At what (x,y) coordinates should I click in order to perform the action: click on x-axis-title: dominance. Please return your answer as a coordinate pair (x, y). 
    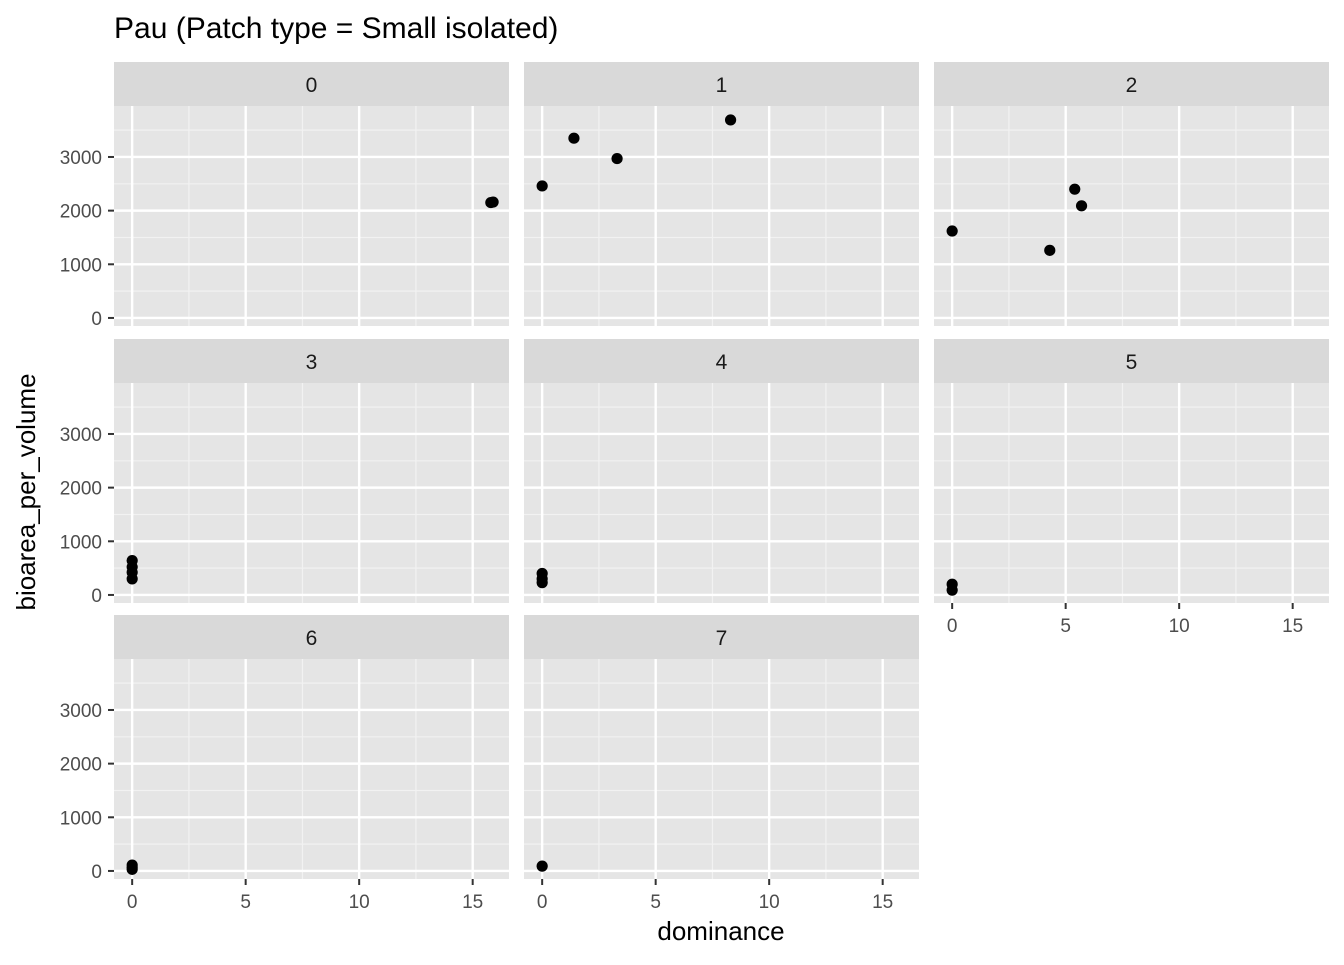
    Looking at the image, I should click on (720, 931).